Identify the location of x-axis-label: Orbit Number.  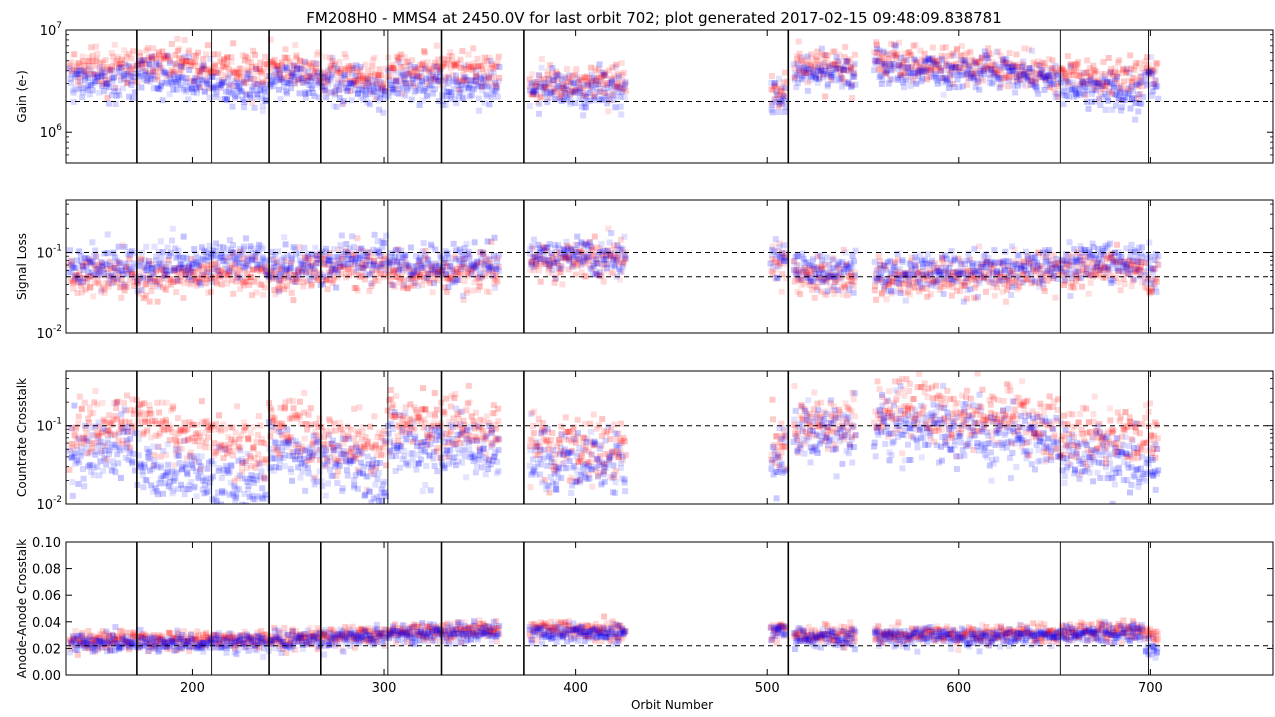
(672, 705).